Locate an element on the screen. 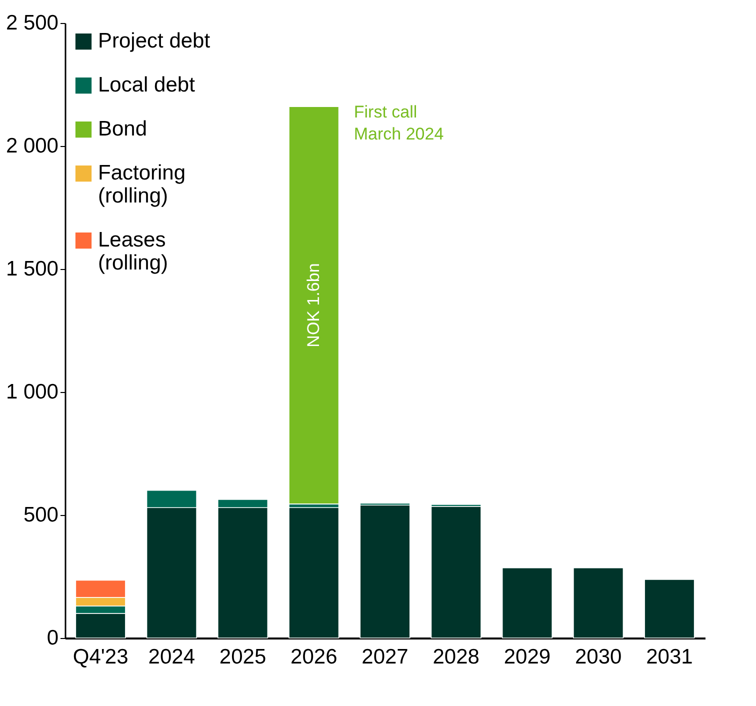  annotation: NOK 1.6bn is located at coordinates (313, 305).